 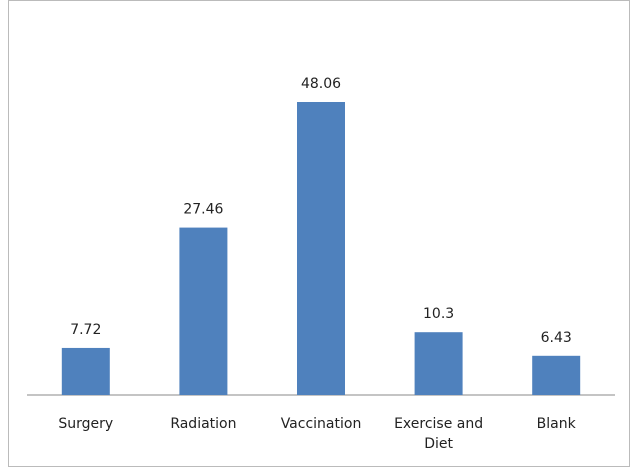 I want to click on x-tick-label: Vaccination, so click(x=321, y=424).